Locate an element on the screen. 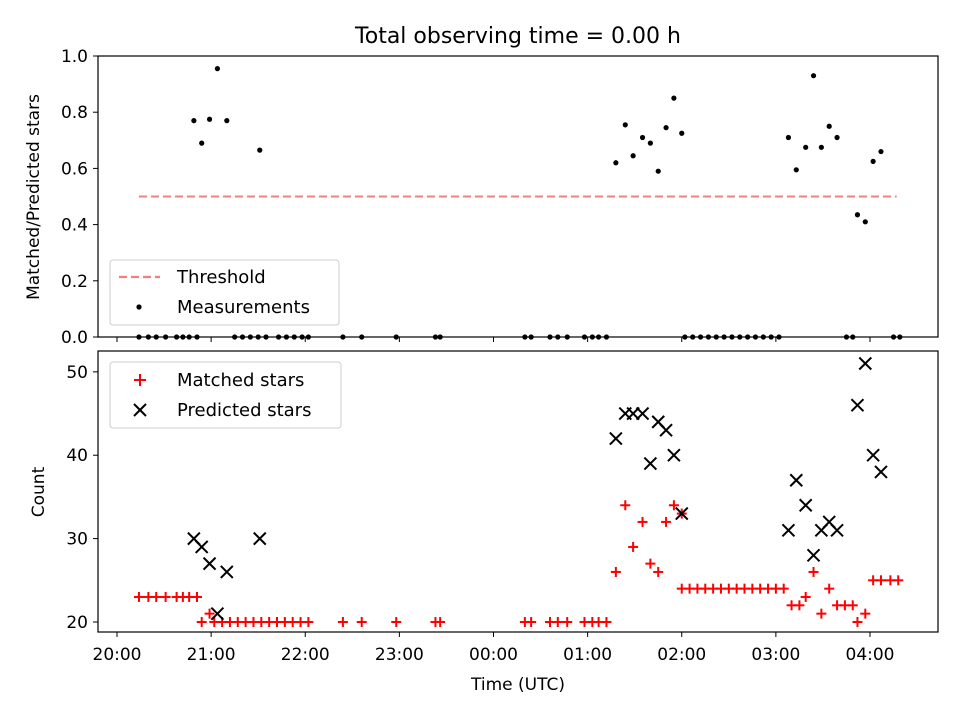  bottom-legend-box is located at coordinates (225, 395).